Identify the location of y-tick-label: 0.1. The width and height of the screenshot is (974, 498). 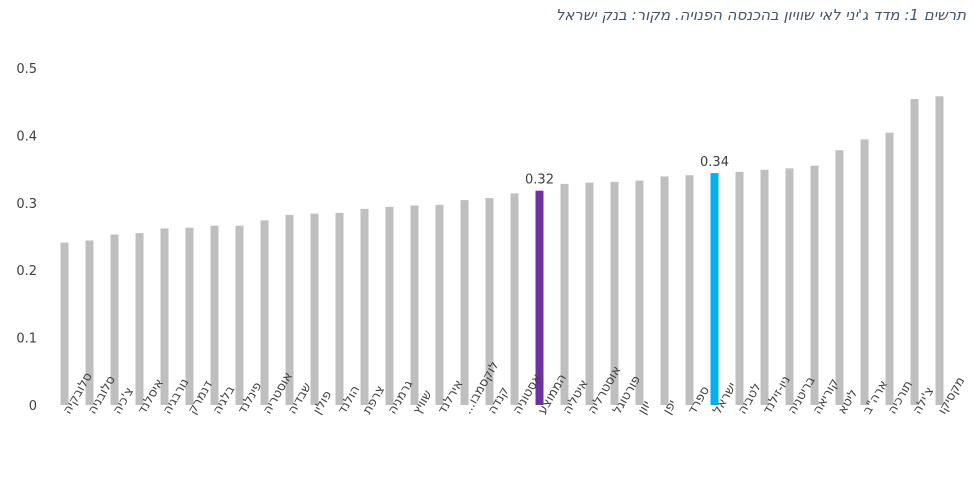
(26, 339).